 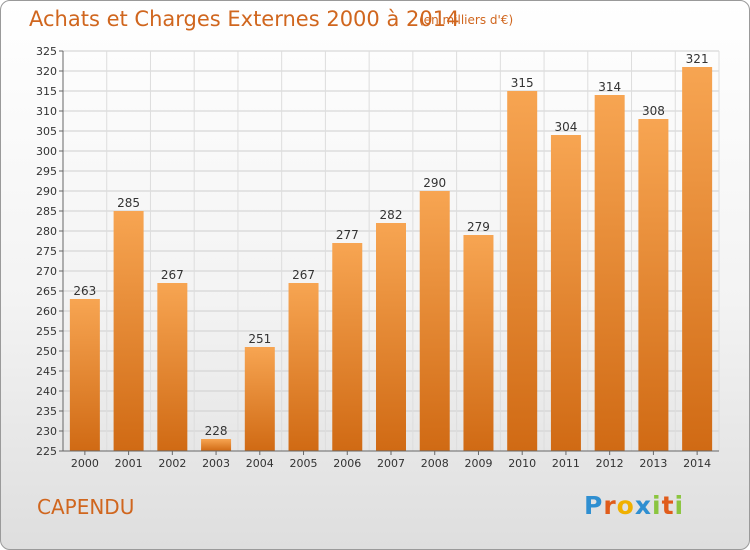 I want to click on y-tick-label: 295, so click(x=46, y=171).